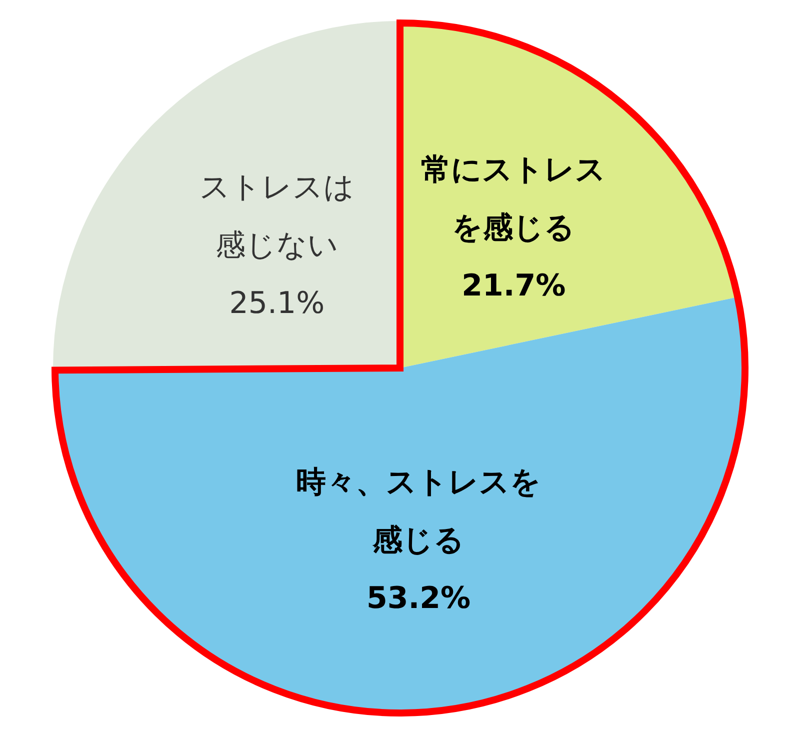 This screenshot has width=807, height=734. What do you see at coordinates (418, 598) in the screenshot?
I see `data-label: 53.2%` at bounding box center [418, 598].